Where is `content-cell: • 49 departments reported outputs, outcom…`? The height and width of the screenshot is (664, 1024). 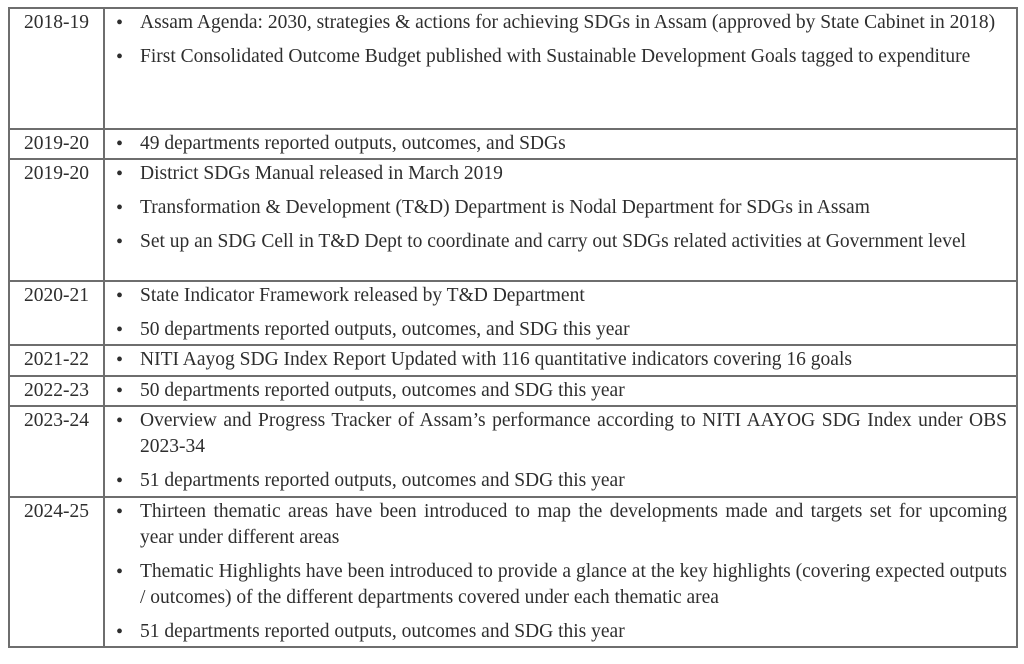 content-cell: • 49 departments reported outputs, outcom… is located at coordinates (560, 144).